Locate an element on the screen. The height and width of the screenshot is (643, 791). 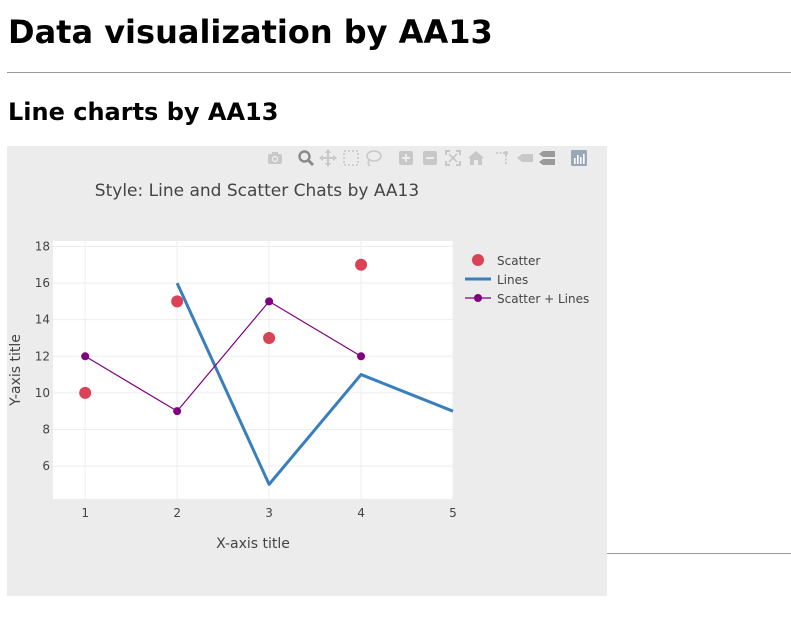
y-tick-label: 10 is located at coordinates (42, 393).